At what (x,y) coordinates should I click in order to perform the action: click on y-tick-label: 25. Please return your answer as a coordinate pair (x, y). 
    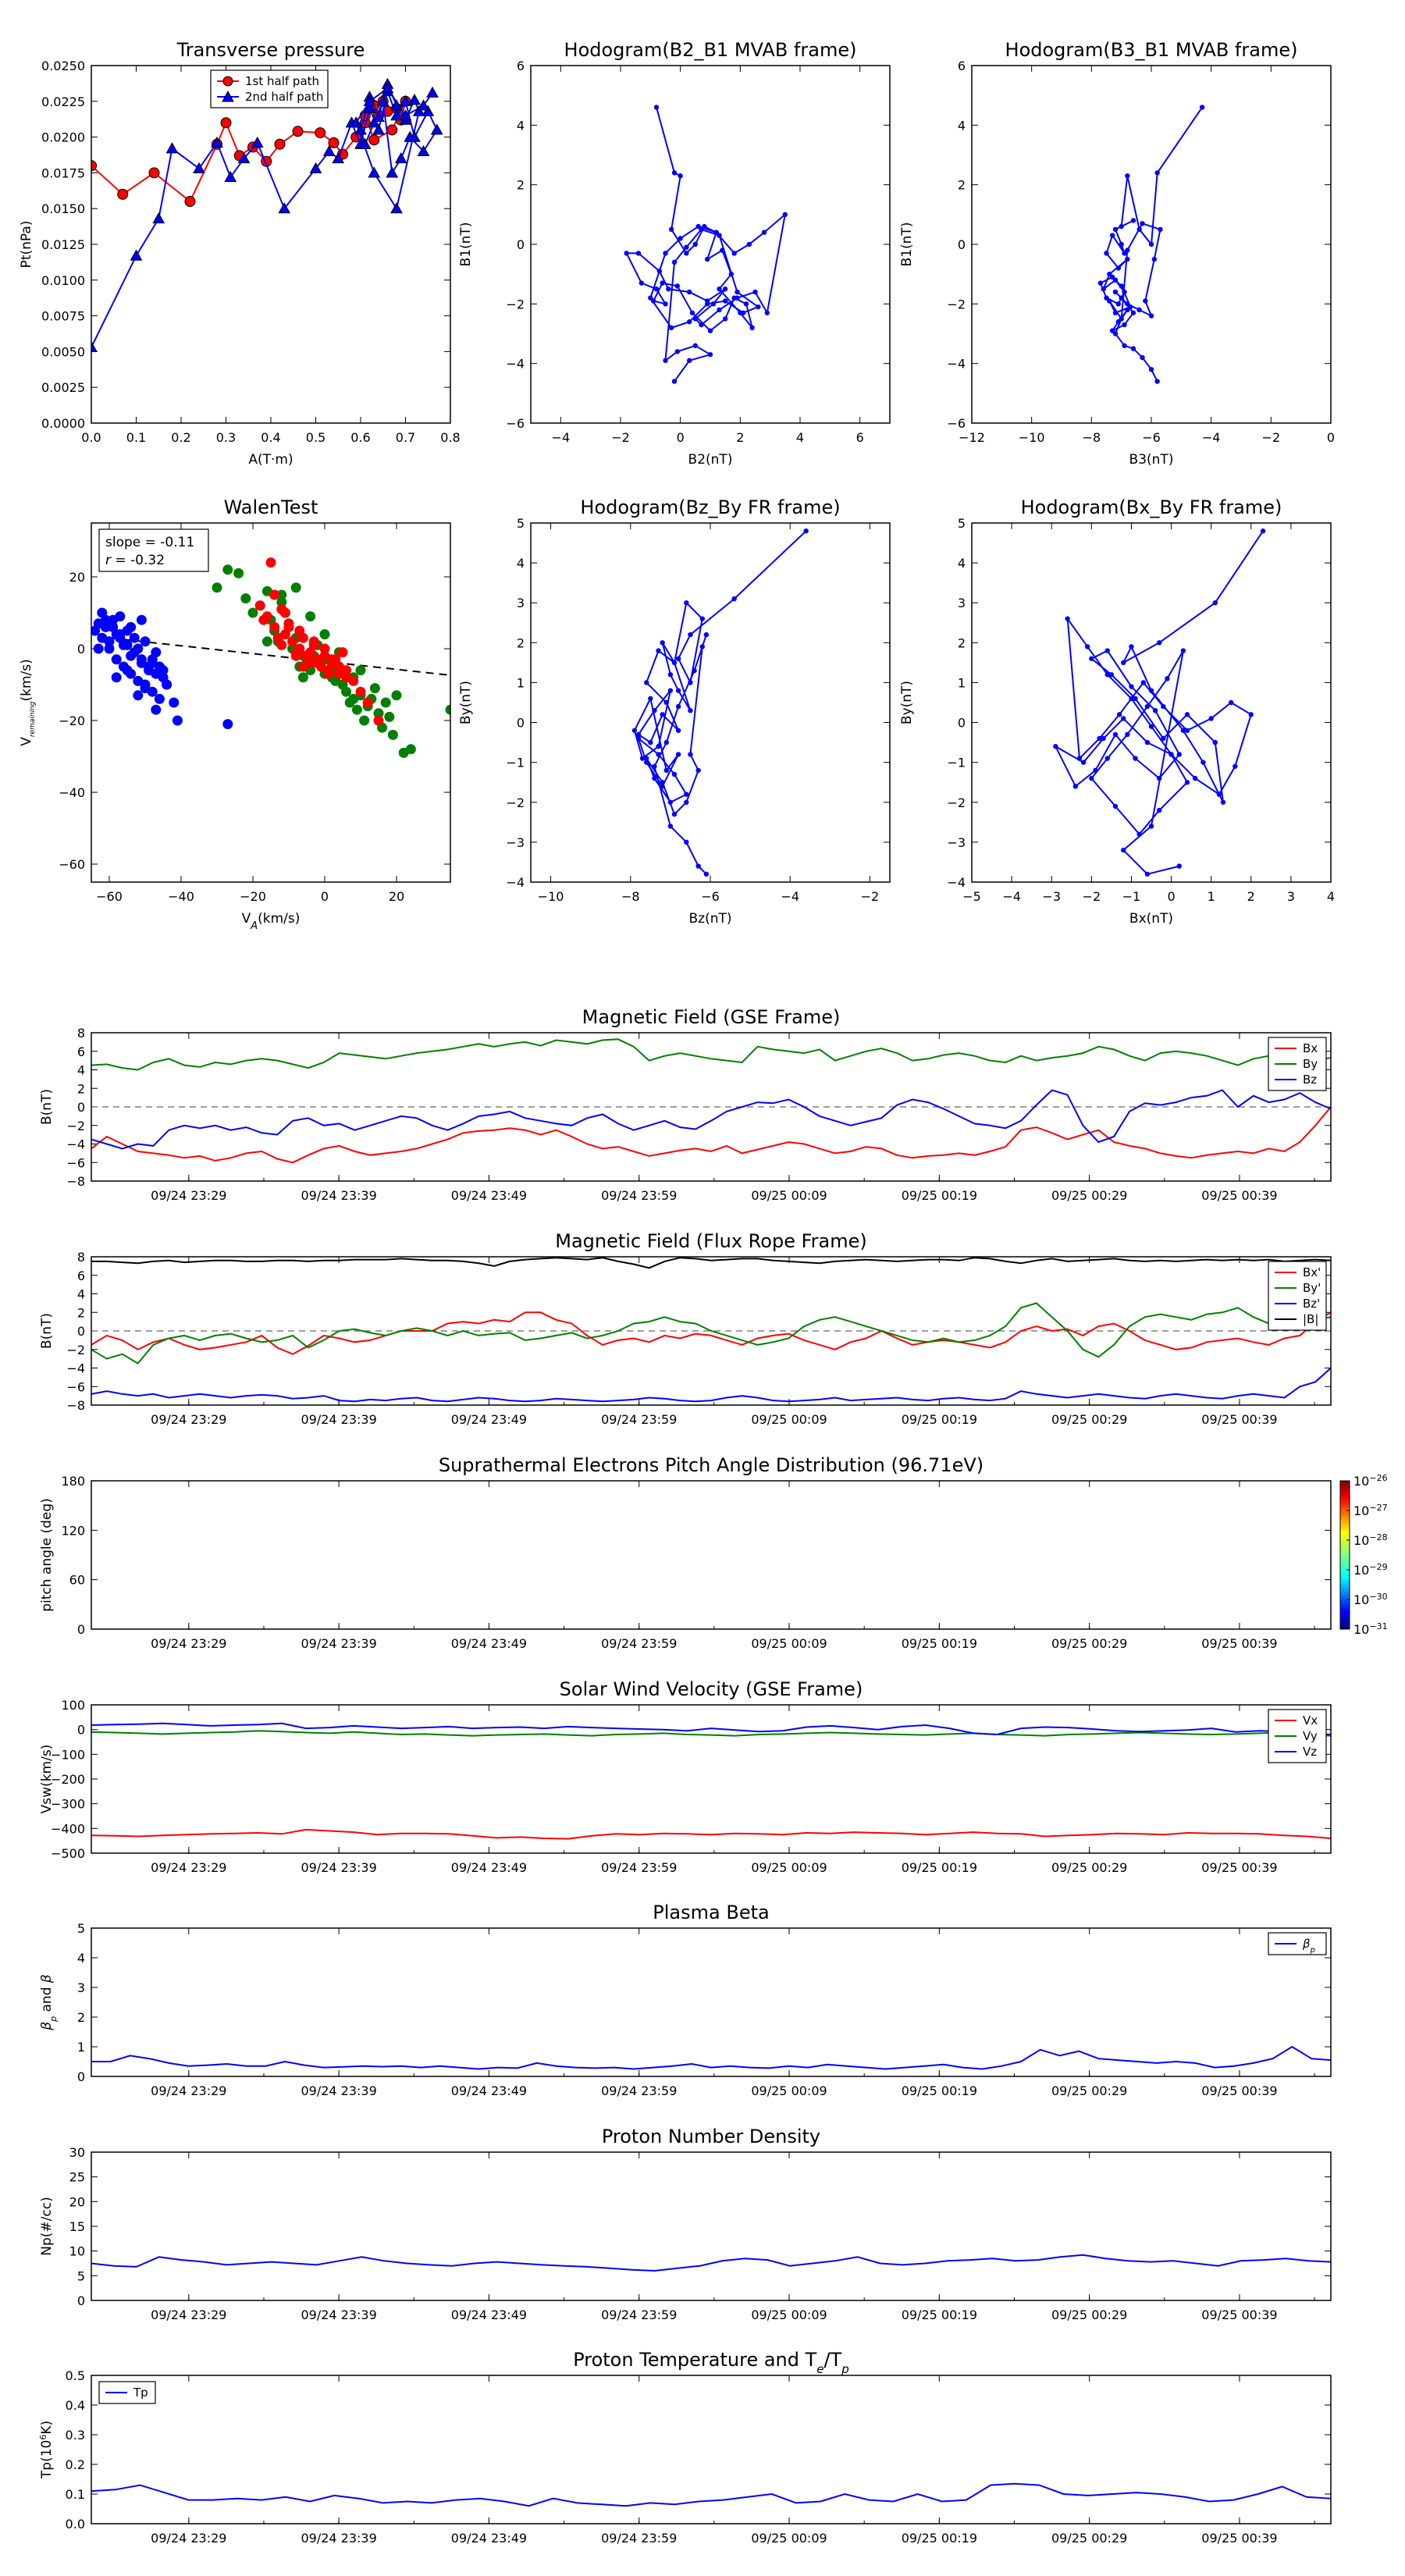
    Looking at the image, I should click on (77, 2177).